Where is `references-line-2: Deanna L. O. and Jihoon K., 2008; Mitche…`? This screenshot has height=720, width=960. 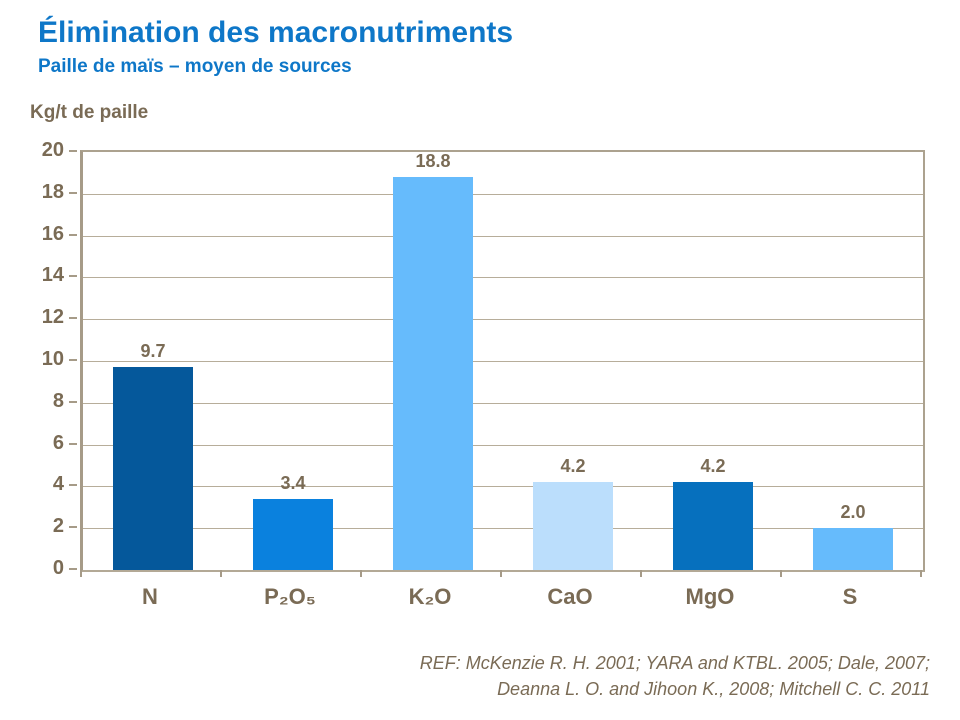
references-line-2: Deanna L. O. and Jihoon K., 2008; Mitche… is located at coordinates (713, 689).